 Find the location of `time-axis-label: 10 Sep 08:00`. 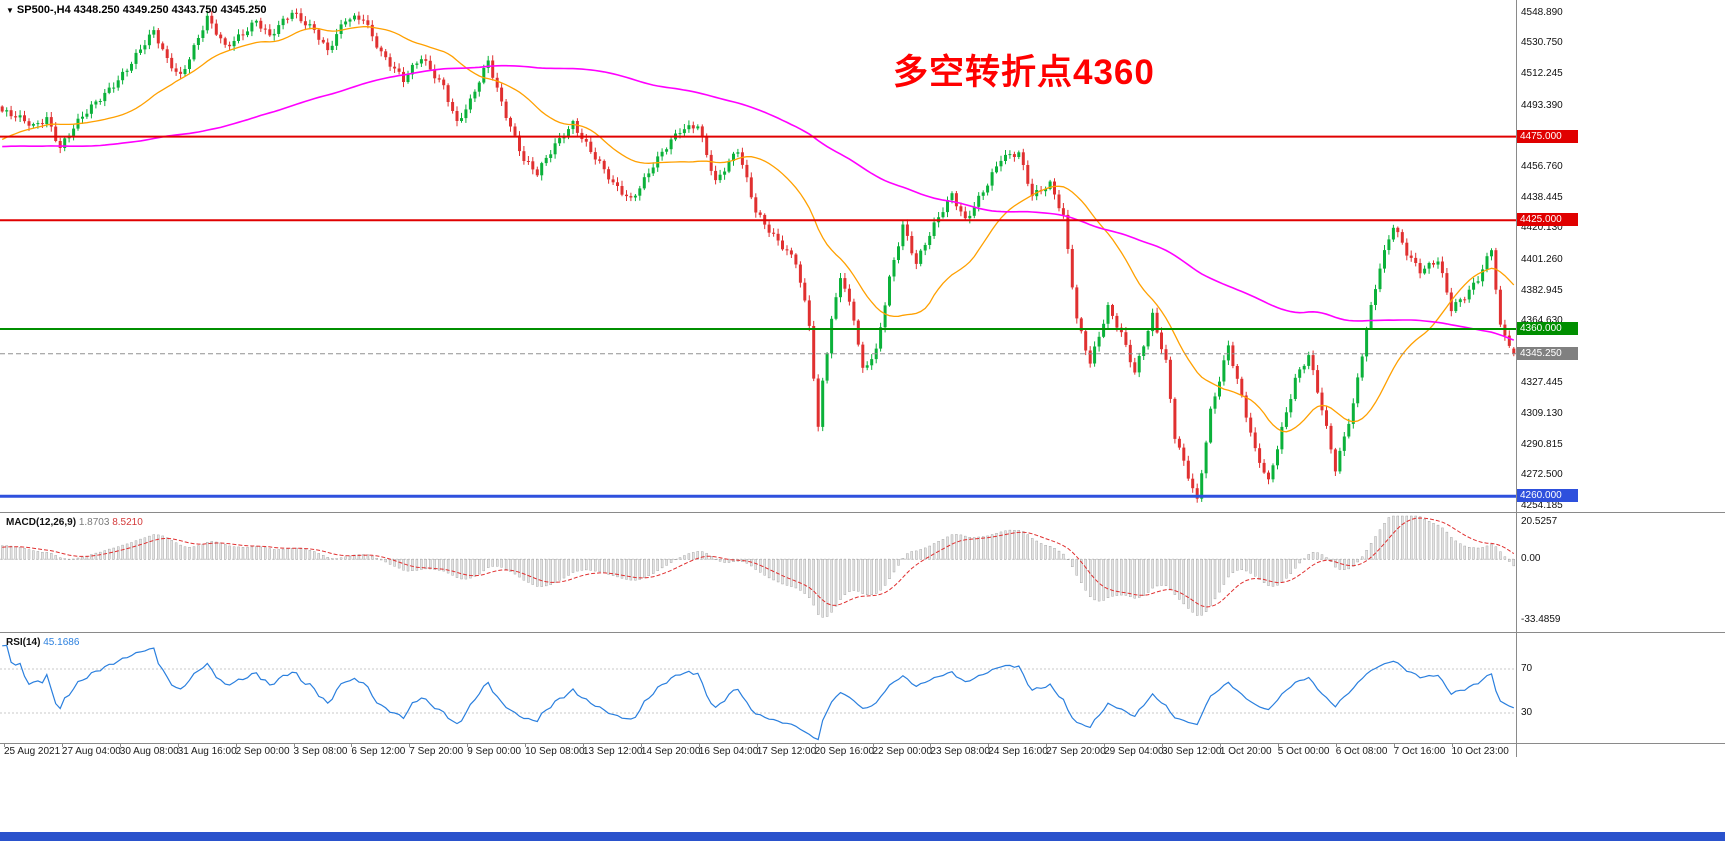

time-axis-label: 10 Sep 08:00 is located at coordinates (555, 751).